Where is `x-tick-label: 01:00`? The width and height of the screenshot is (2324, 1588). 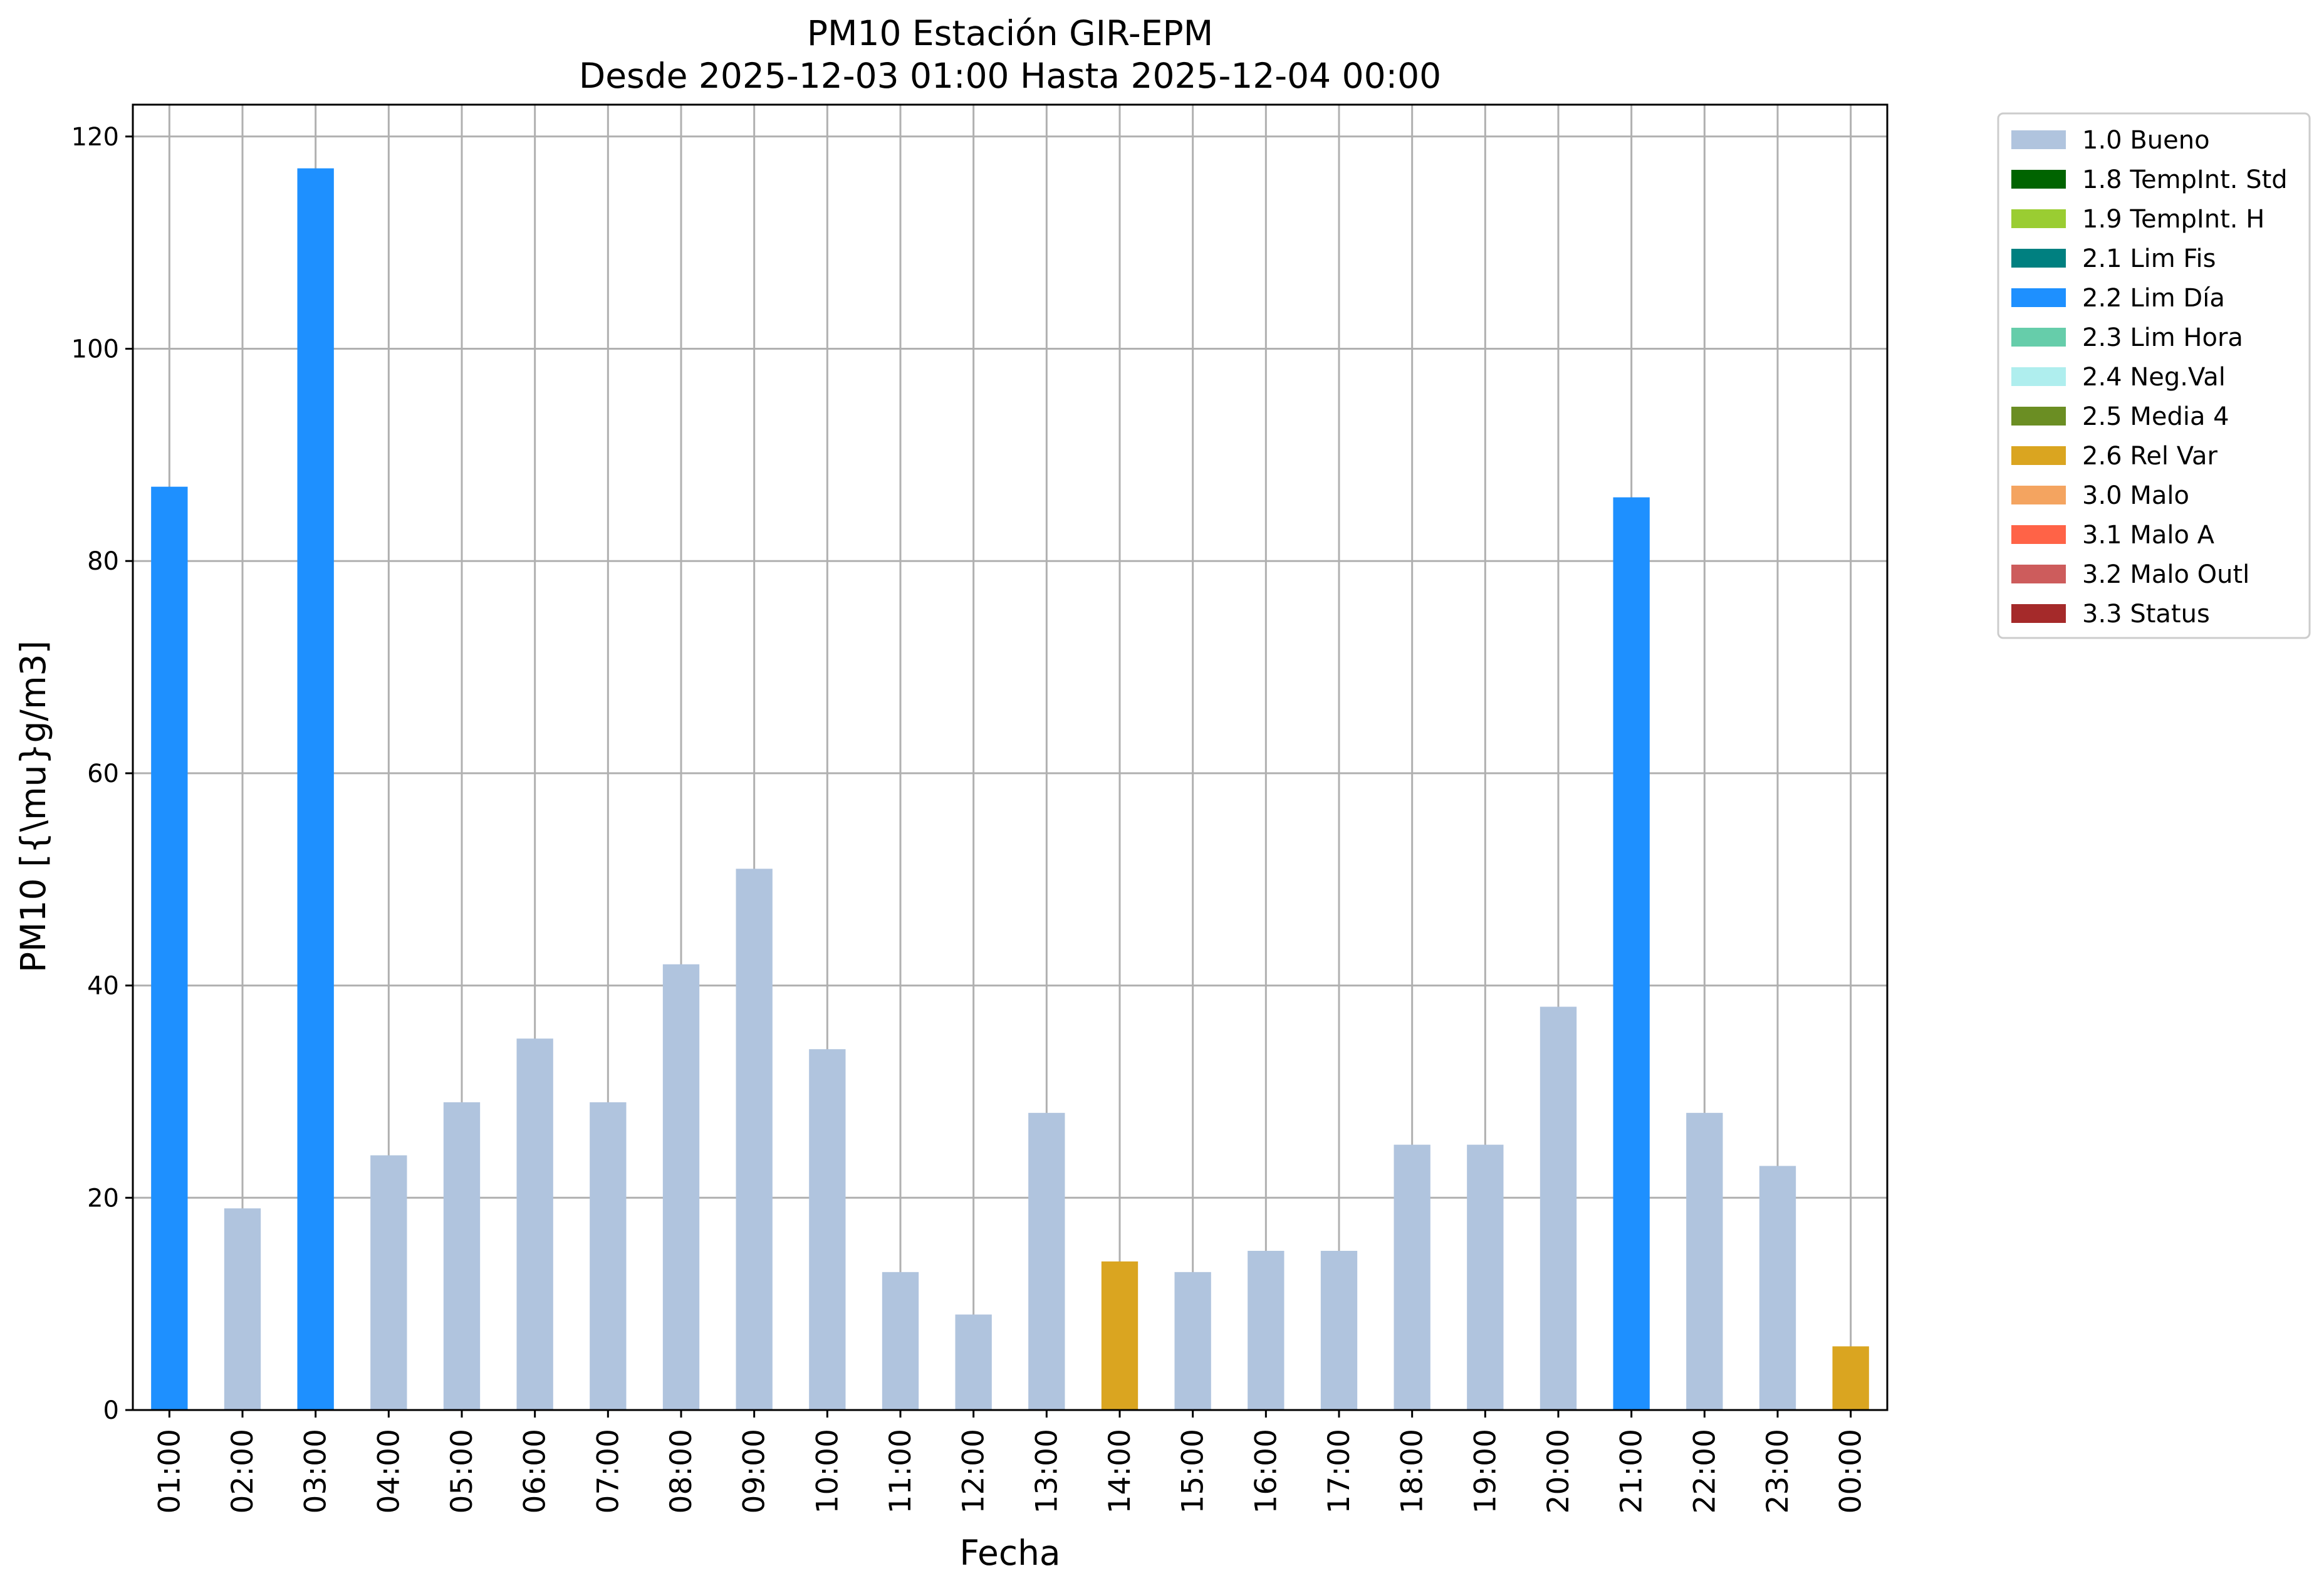 x-tick-label: 01:00 is located at coordinates (169, 1471).